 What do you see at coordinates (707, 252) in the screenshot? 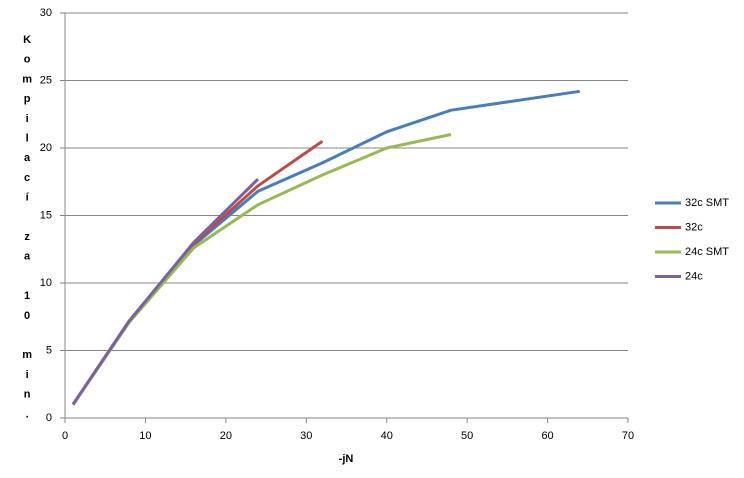
I see `legend-label: 24c SMT` at bounding box center [707, 252].